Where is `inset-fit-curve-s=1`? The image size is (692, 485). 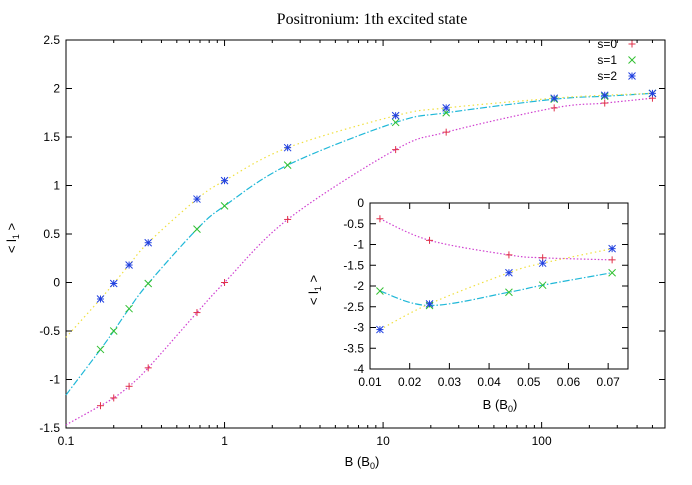 inset-fit-curve-s=1 is located at coordinates (496, 289).